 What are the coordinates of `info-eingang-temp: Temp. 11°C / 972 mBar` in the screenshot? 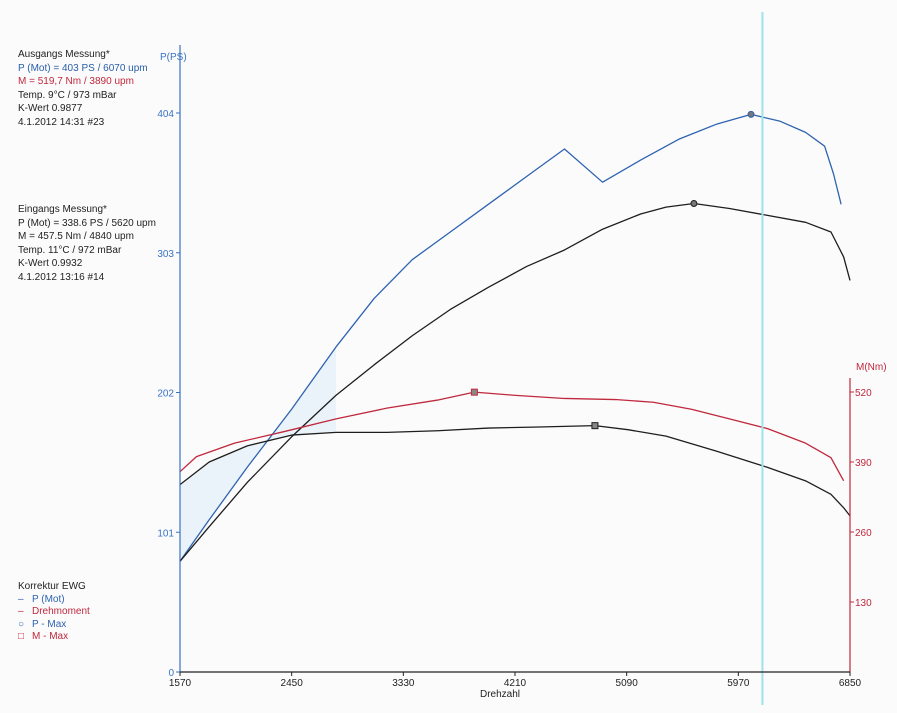 It's located at (70, 250).